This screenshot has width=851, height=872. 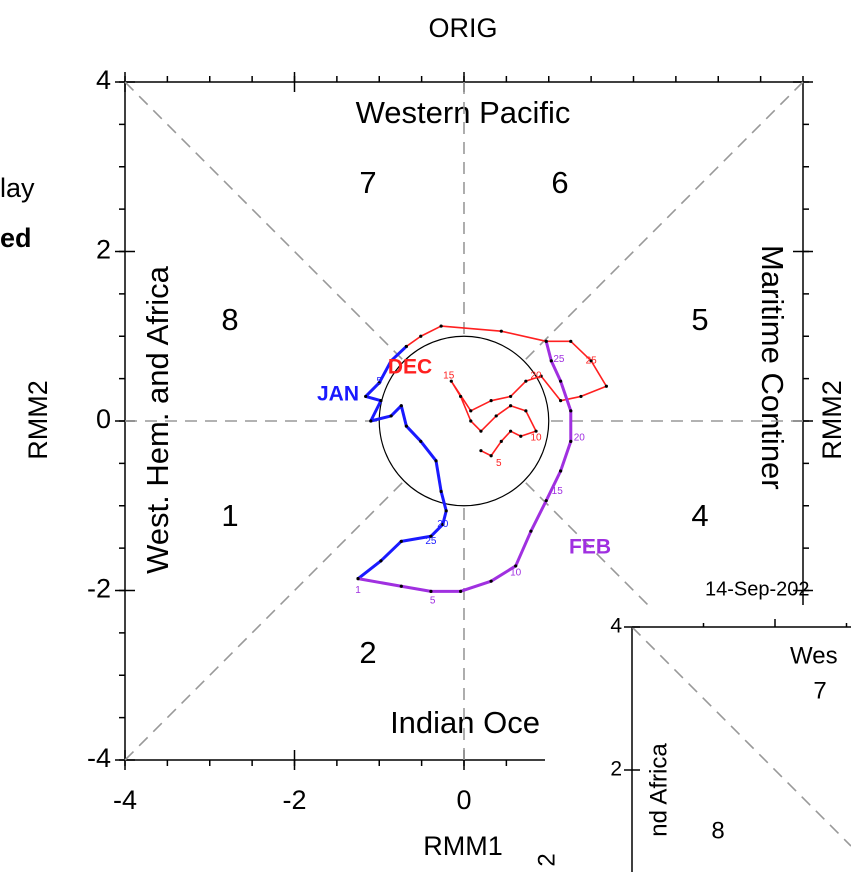 What do you see at coordinates (229, 319) in the screenshot?
I see `phase-label: 8` at bounding box center [229, 319].